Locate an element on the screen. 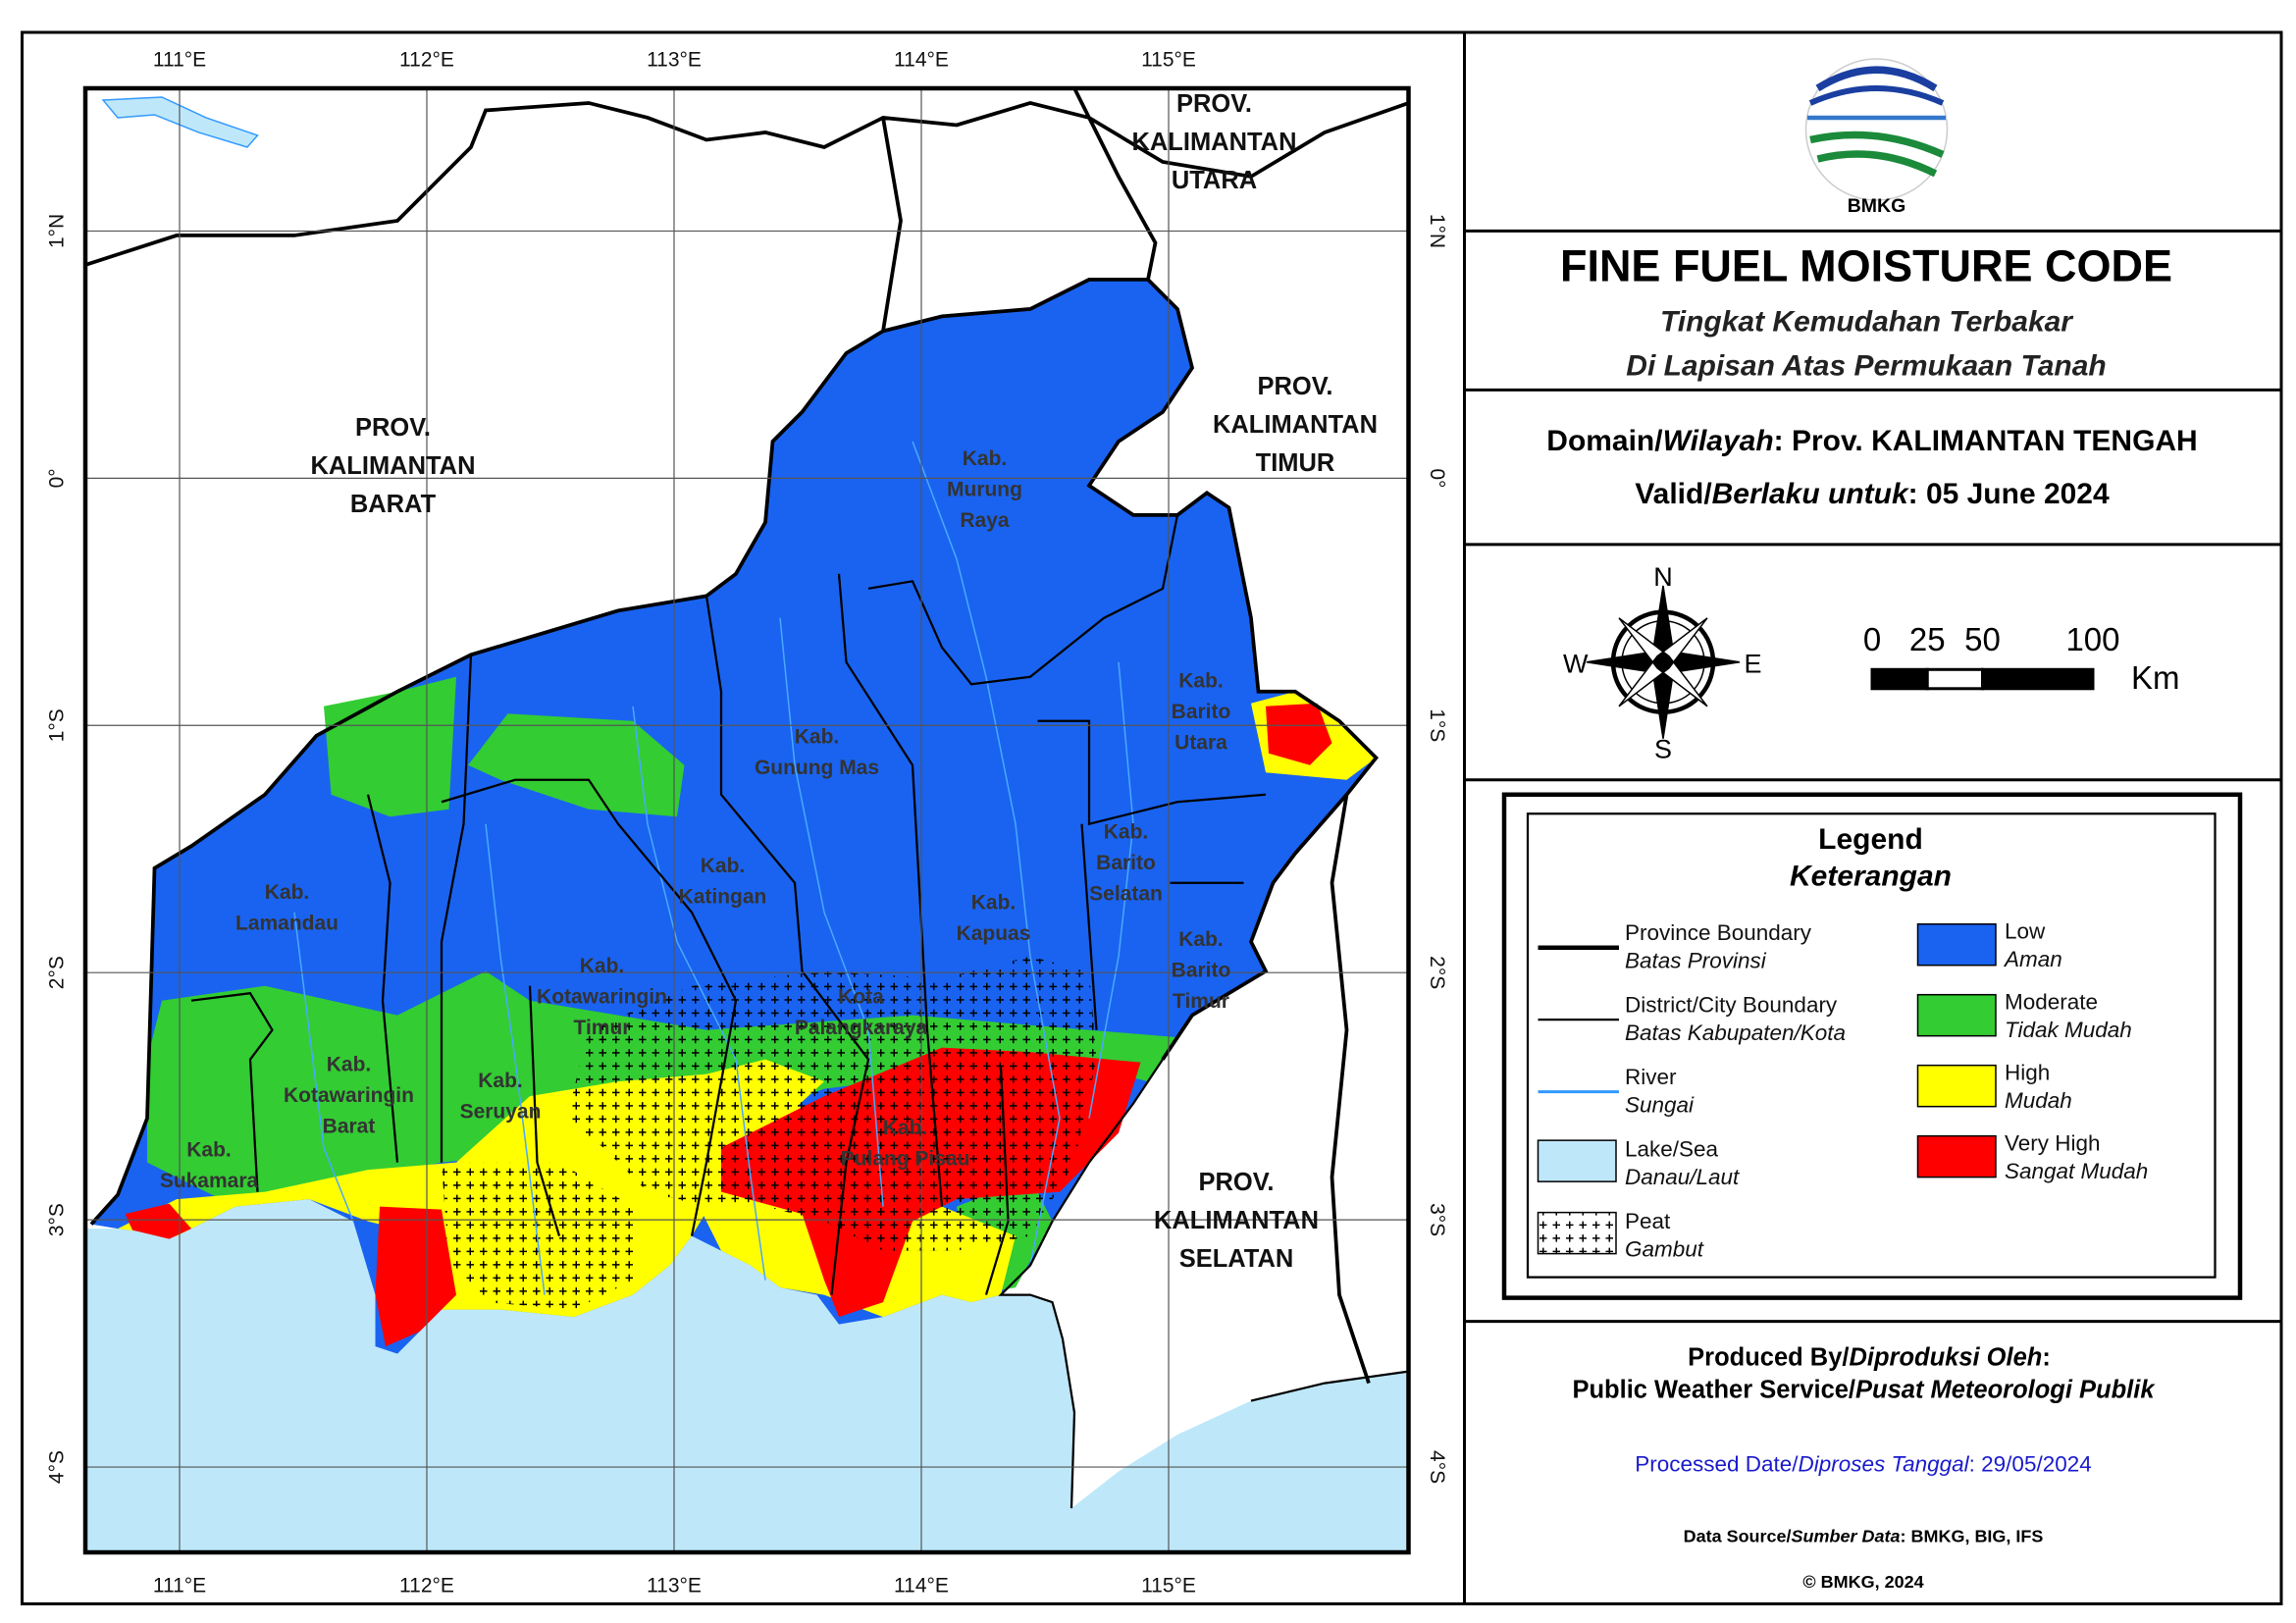 Image resolution: width=2296 pixels, height=1623 pixels. district-label: Raya is located at coordinates (985, 520).